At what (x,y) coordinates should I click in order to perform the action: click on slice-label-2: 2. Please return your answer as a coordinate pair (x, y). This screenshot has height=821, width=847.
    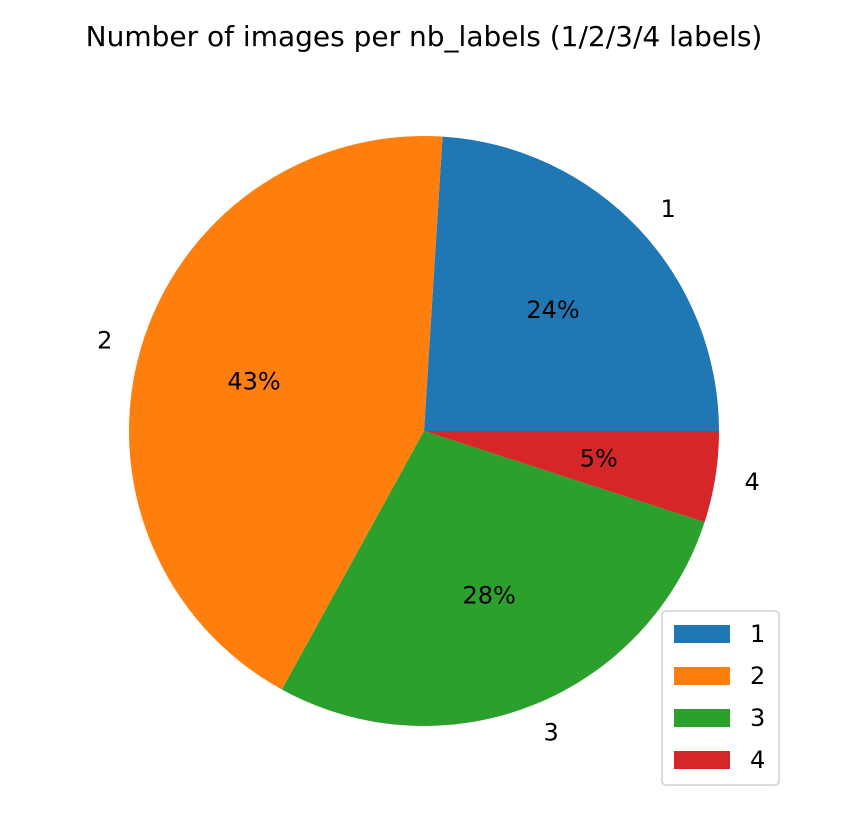
    Looking at the image, I should click on (104, 340).